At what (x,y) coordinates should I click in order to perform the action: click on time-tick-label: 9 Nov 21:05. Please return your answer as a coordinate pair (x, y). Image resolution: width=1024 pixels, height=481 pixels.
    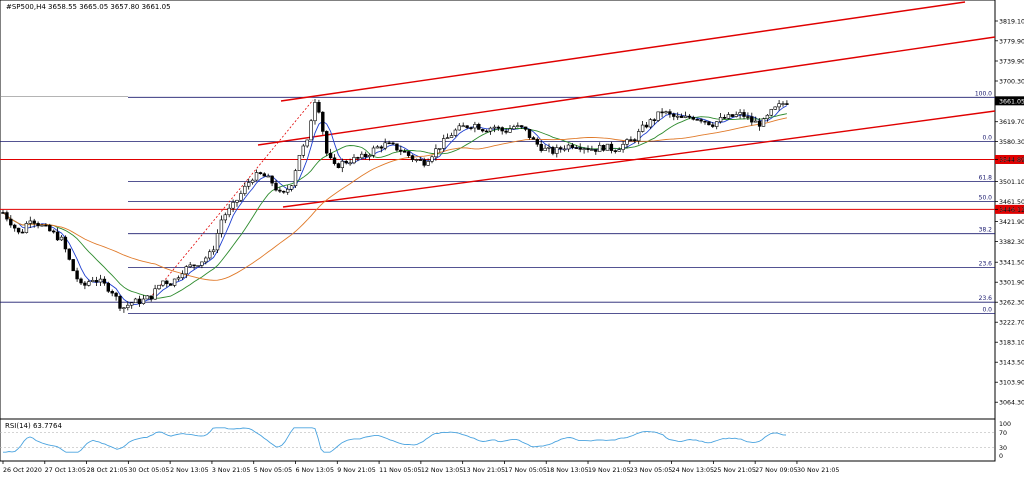
    Looking at the image, I should click on (356, 470).